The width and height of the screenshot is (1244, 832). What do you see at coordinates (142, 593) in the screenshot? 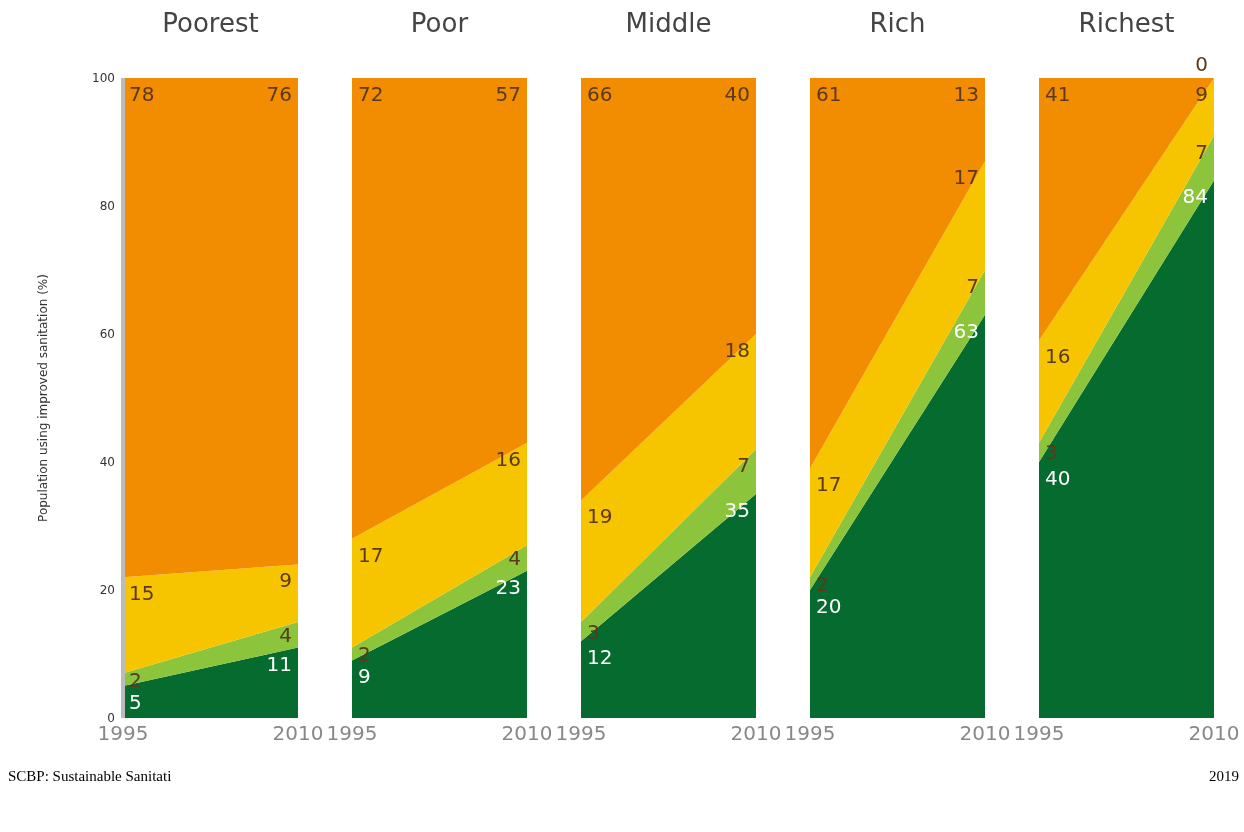
I see `data-label: 15` at bounding box center [142, 593].